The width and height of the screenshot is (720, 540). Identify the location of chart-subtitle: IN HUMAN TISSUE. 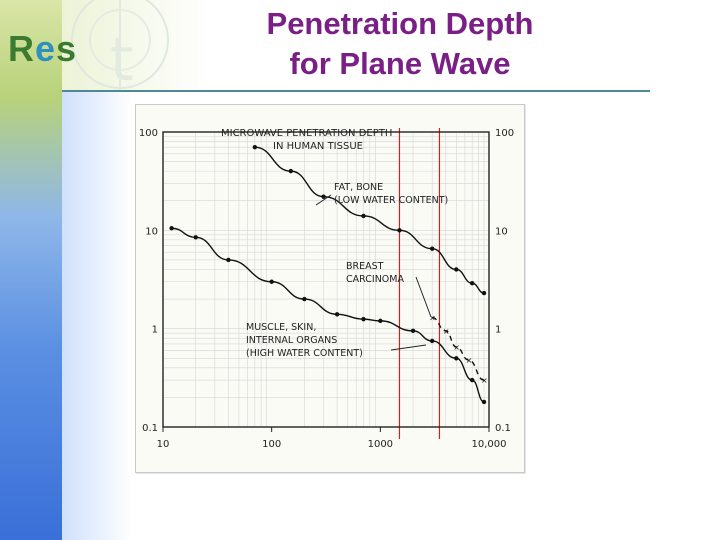
(318, 146).